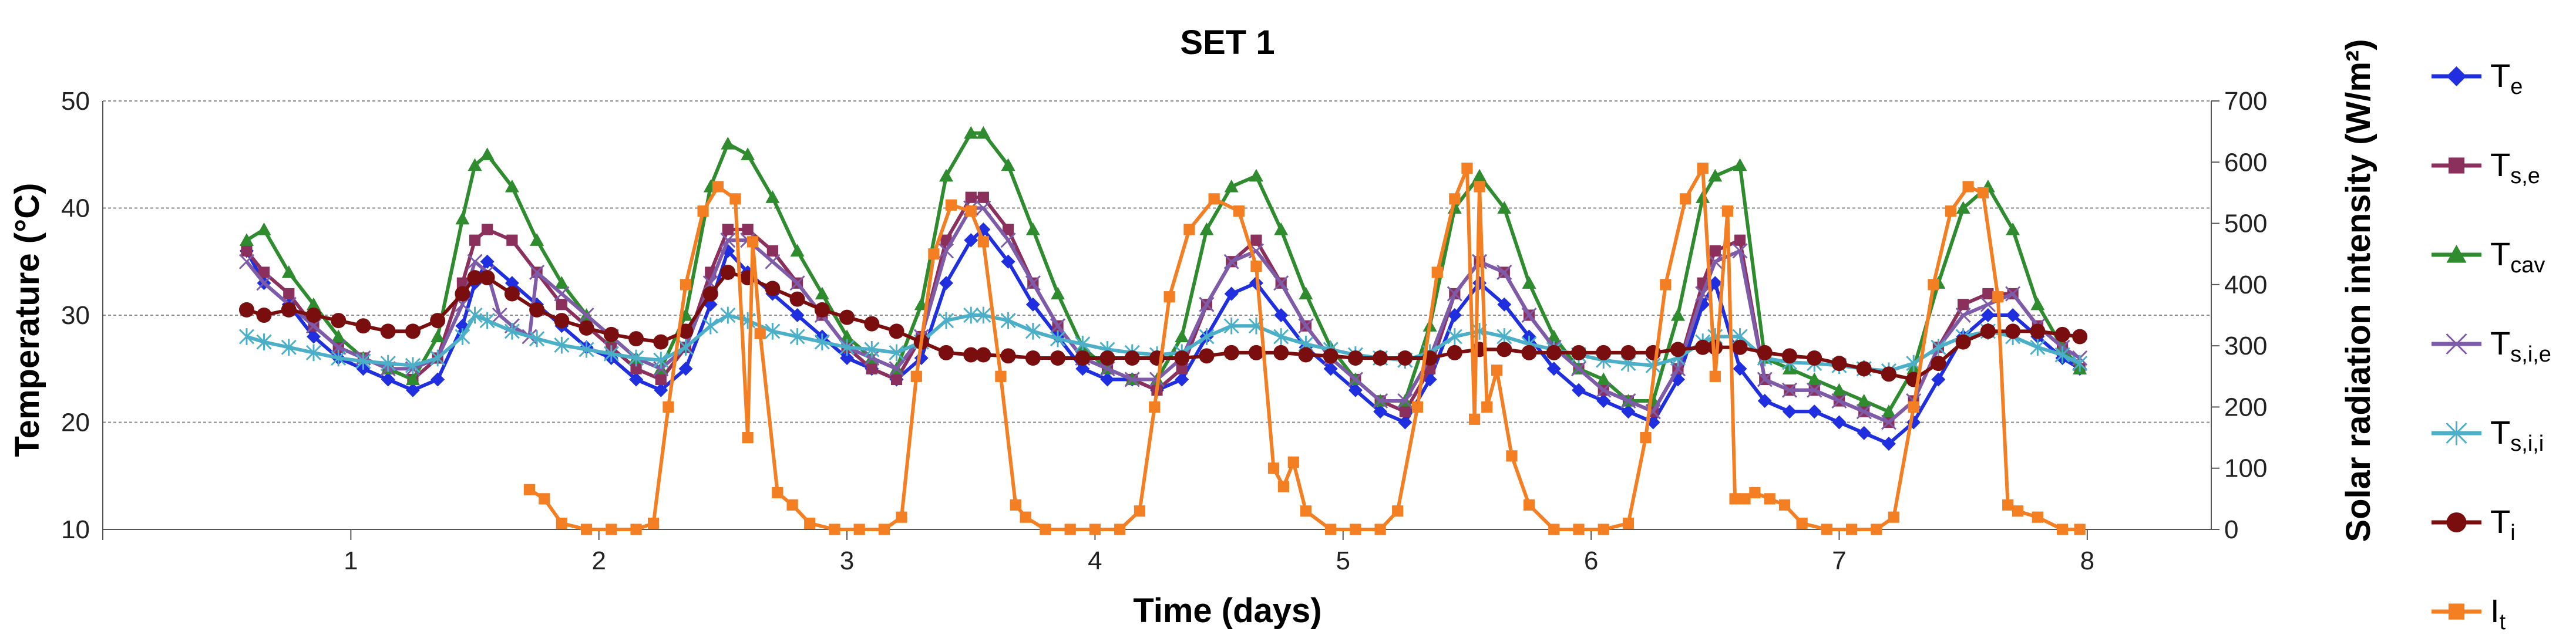 The width and height of the screenshot is (2576, 638). Describe the element at coordinates (2517, 256) in the screenshot. I see `legend-label: Tcav` at that location.